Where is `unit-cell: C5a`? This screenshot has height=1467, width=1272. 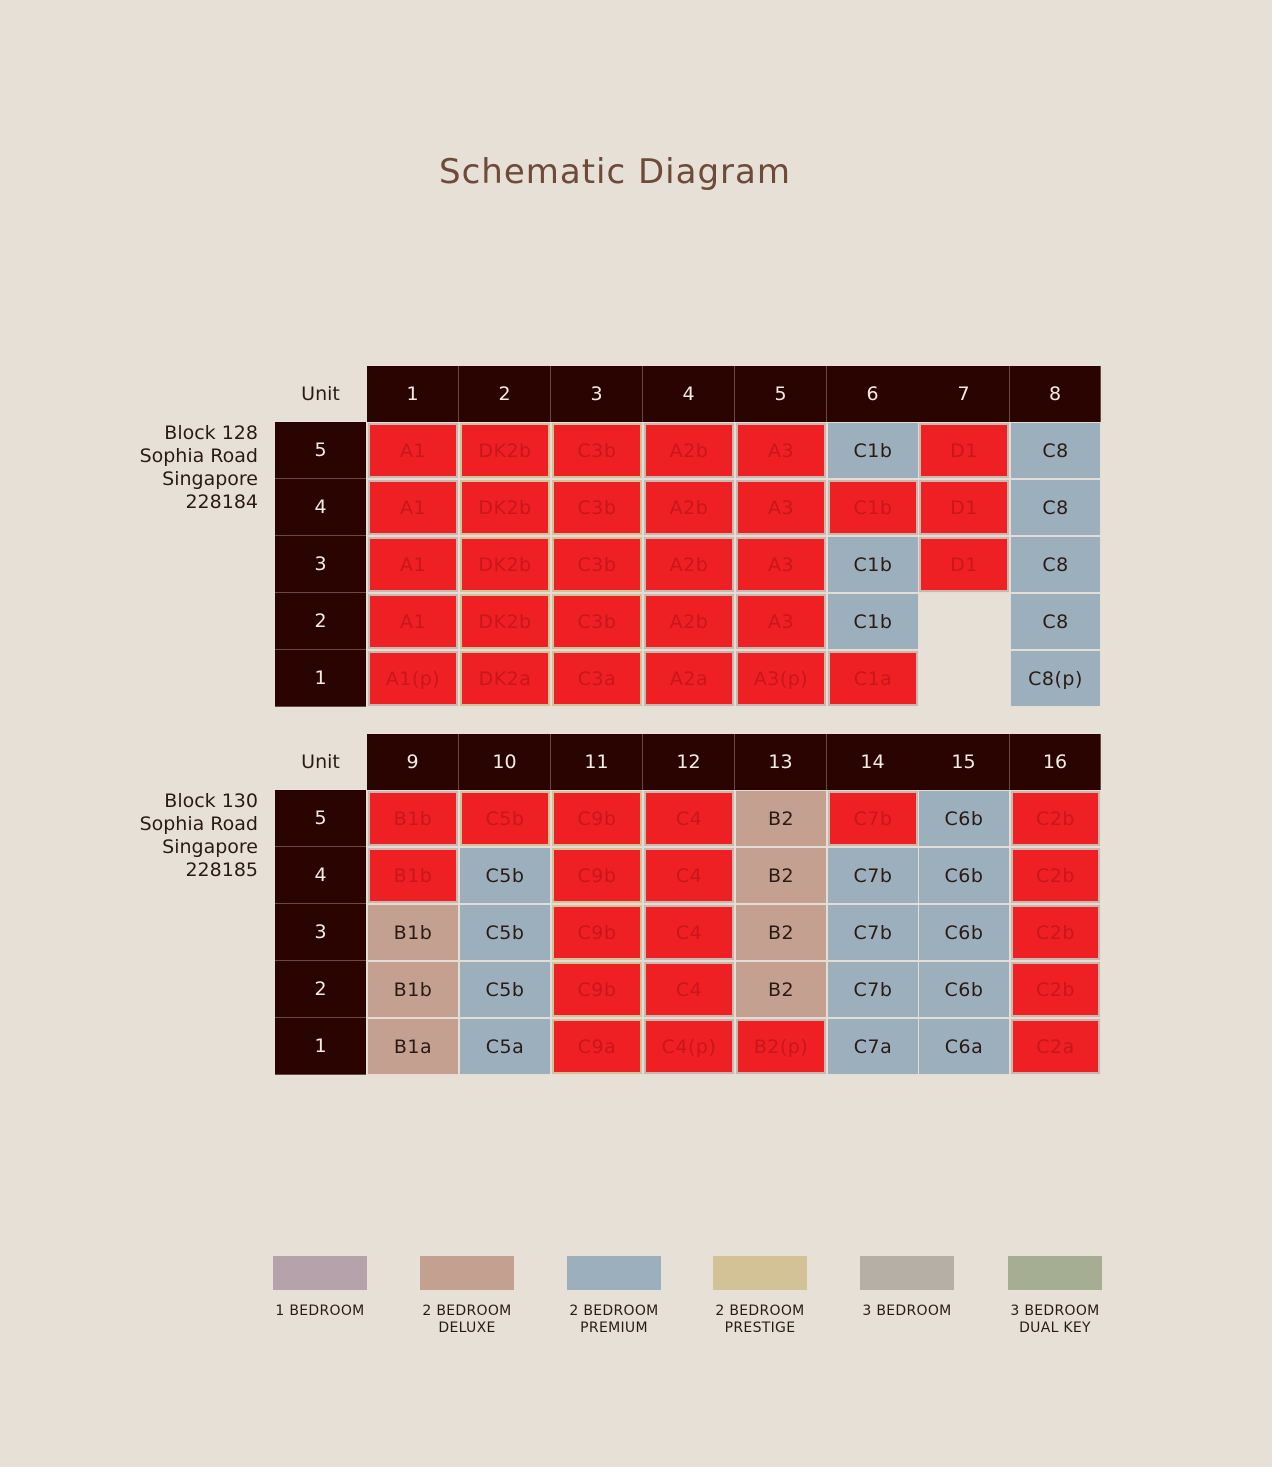
unit-cell: C5a is located at coordinates (505, 1046).